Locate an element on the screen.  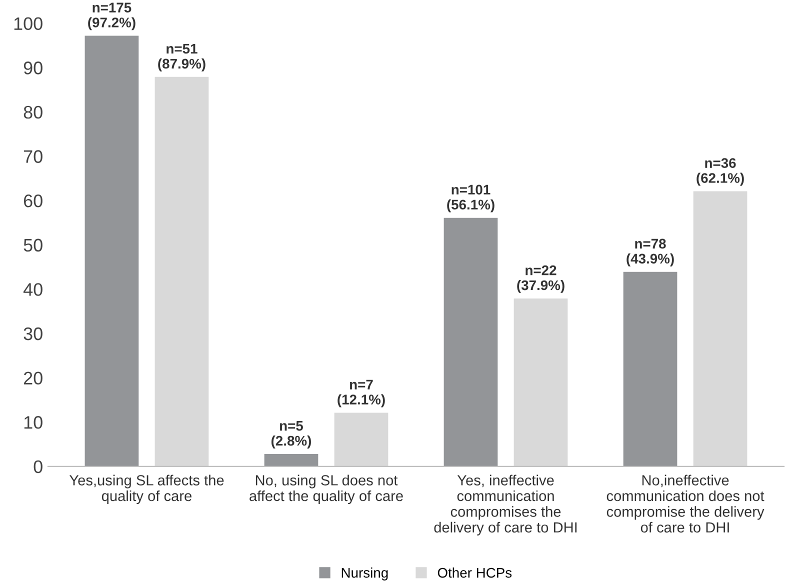
data-label: n=78 (43.9%) is located at coordinates (650, 252).